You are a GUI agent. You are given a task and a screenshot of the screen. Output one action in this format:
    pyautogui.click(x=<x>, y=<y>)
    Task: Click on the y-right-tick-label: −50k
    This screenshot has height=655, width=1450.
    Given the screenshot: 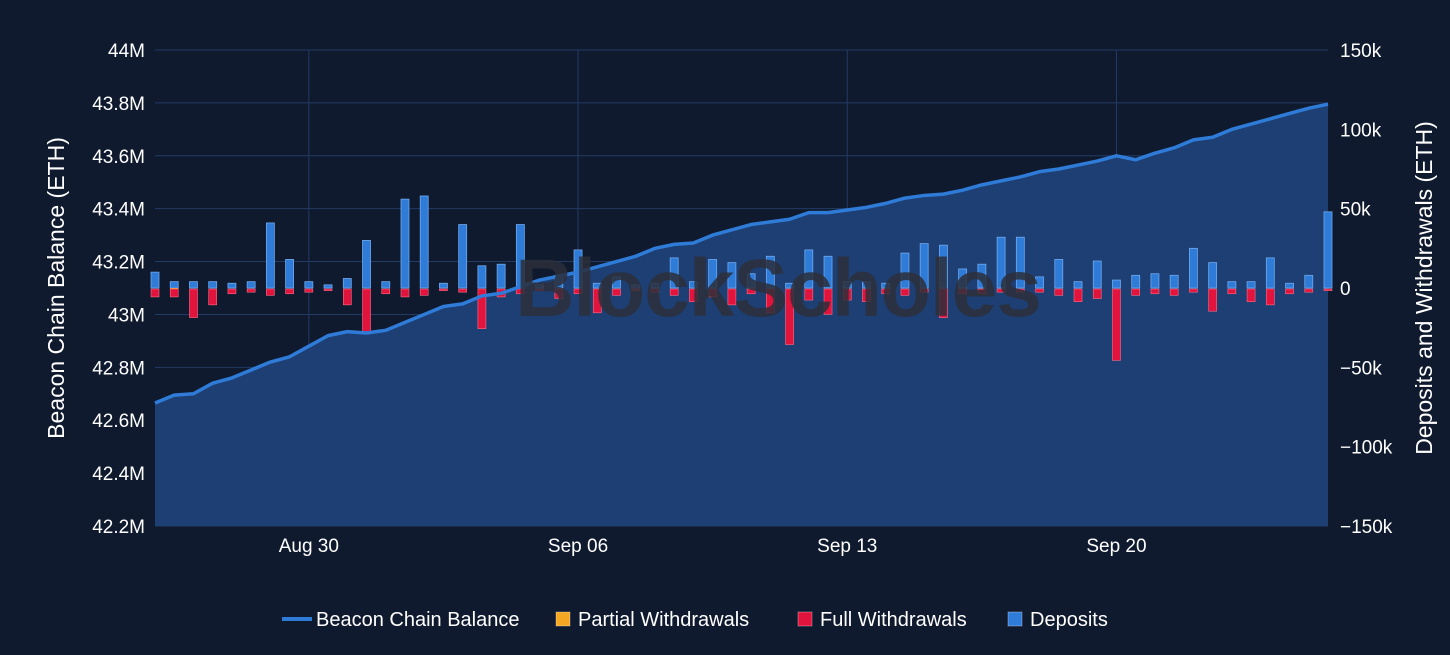 What is the action you would take?
    pyautogui.click(x=1361, y=368)
    